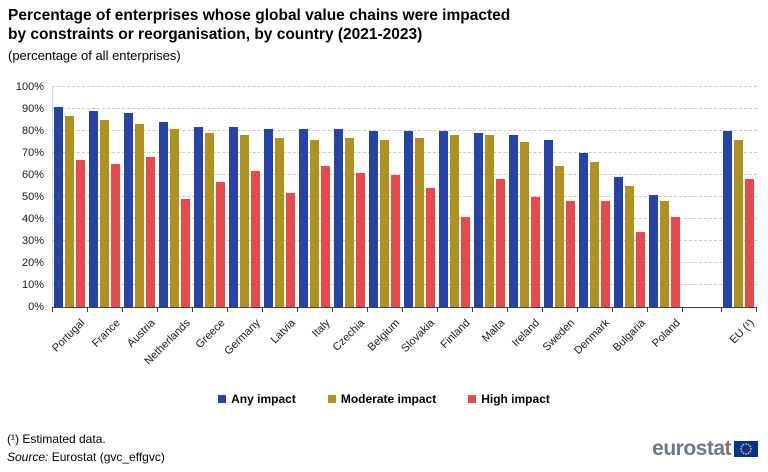  Describe the element at coordinates (331, 399) in the screenshot. I see `legend-swatch-moderate-impact` at that location.